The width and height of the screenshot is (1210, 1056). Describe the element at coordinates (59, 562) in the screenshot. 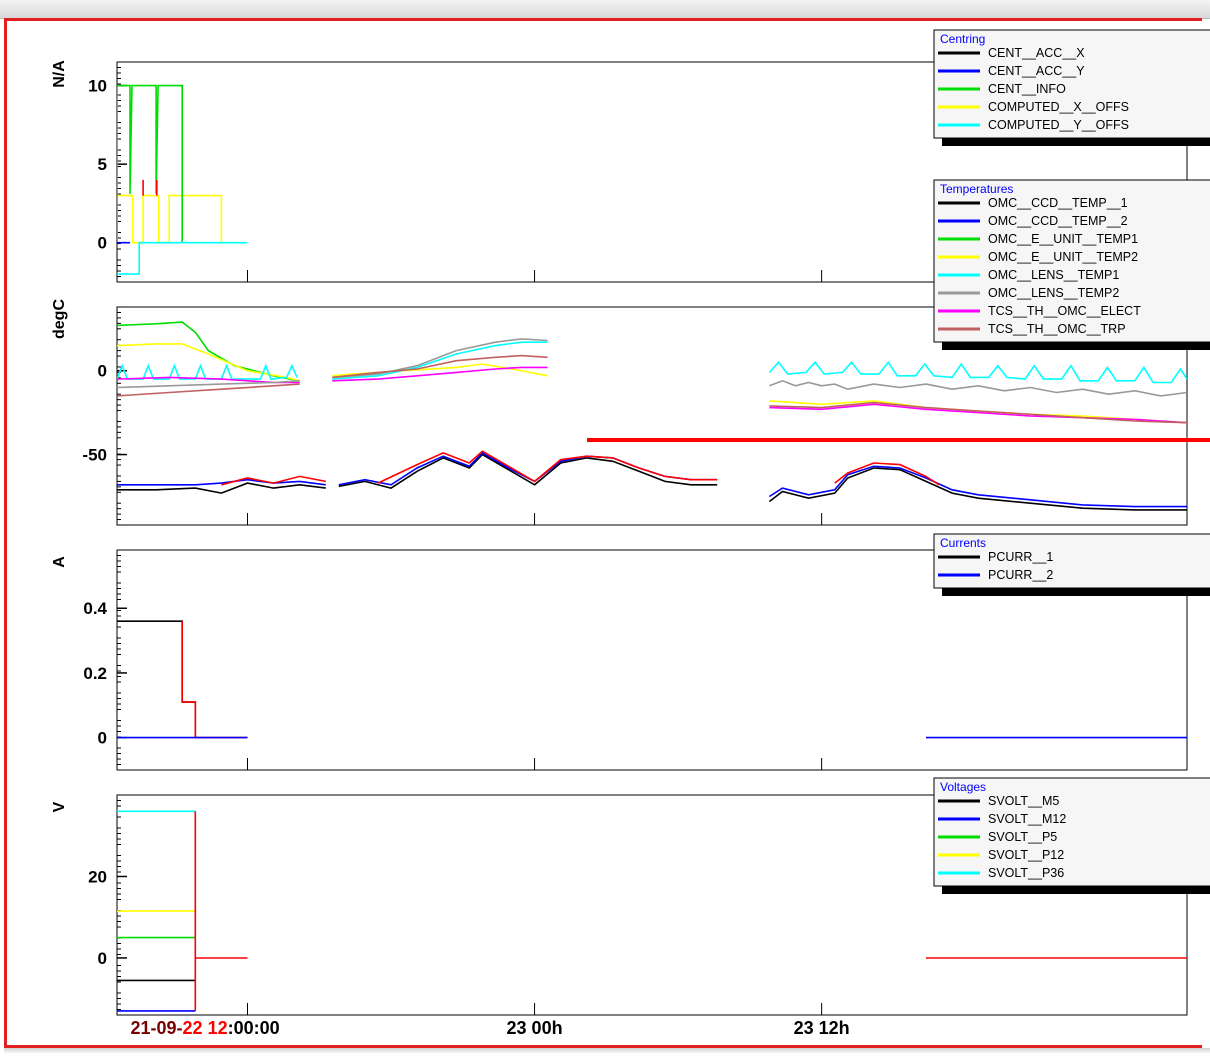

I see `y-axis-label: A` at that location.